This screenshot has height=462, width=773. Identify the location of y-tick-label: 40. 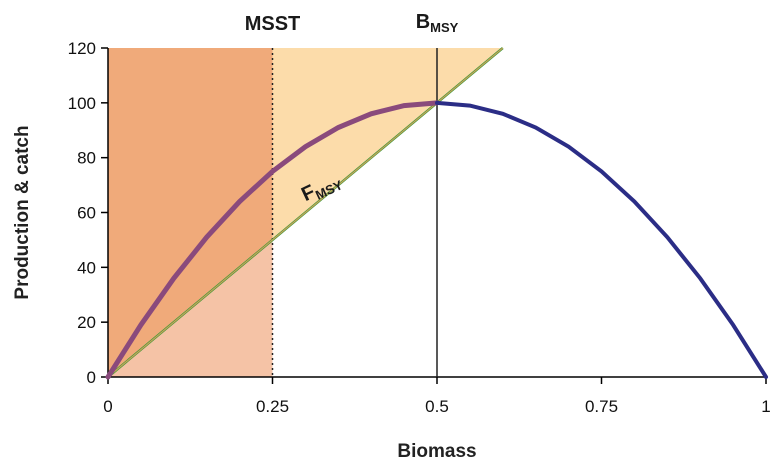
(86, 267).